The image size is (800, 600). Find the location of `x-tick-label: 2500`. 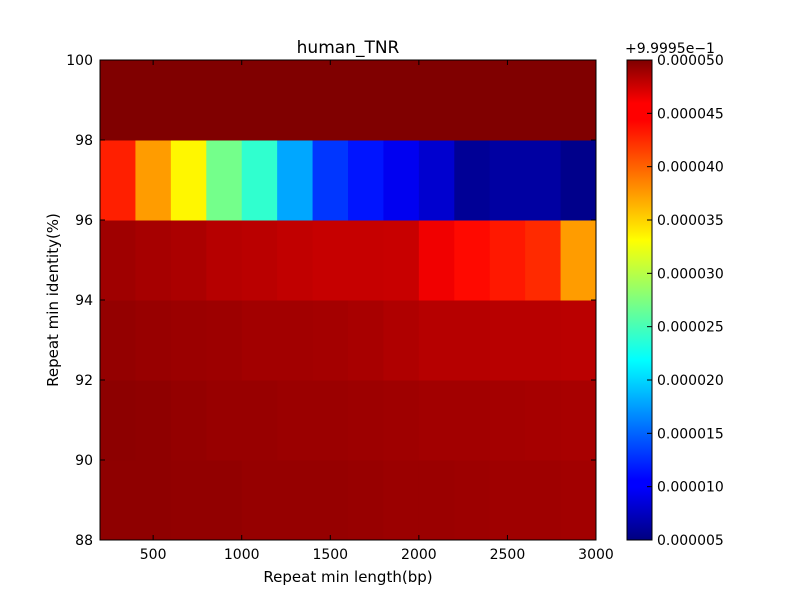

x-tick-label: 2500 is located at coordinates (508, 555).